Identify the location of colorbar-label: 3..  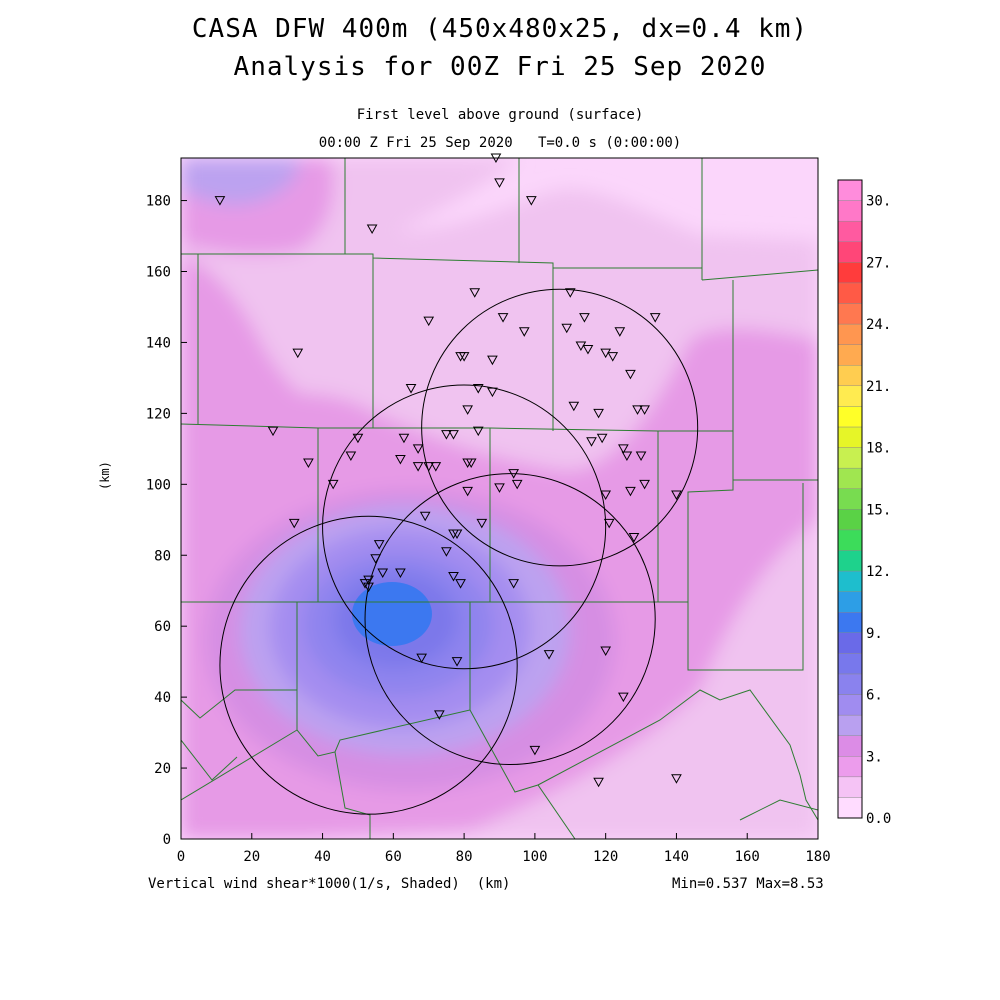
(874, 757).